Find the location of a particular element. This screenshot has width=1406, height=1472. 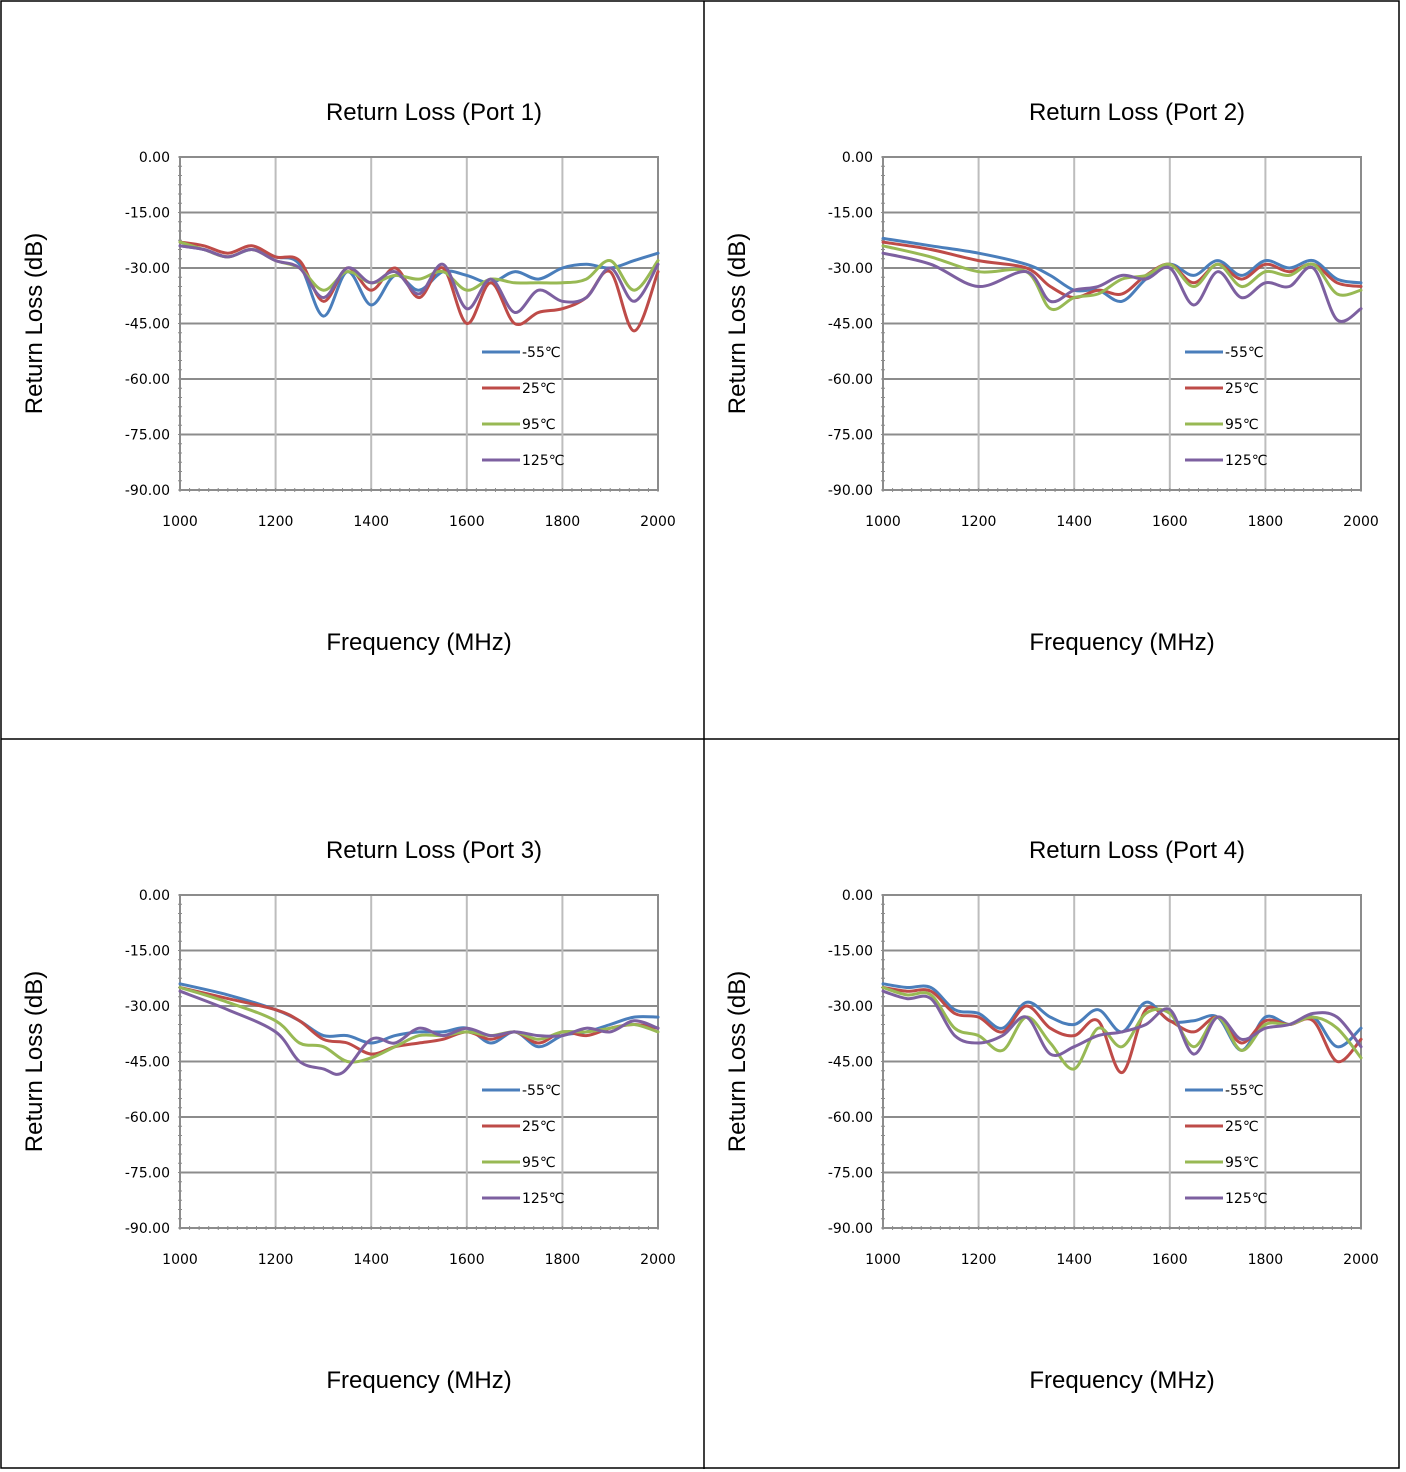

chart-title: Return Loss (Port 1) is located at coordinates (434, 112).